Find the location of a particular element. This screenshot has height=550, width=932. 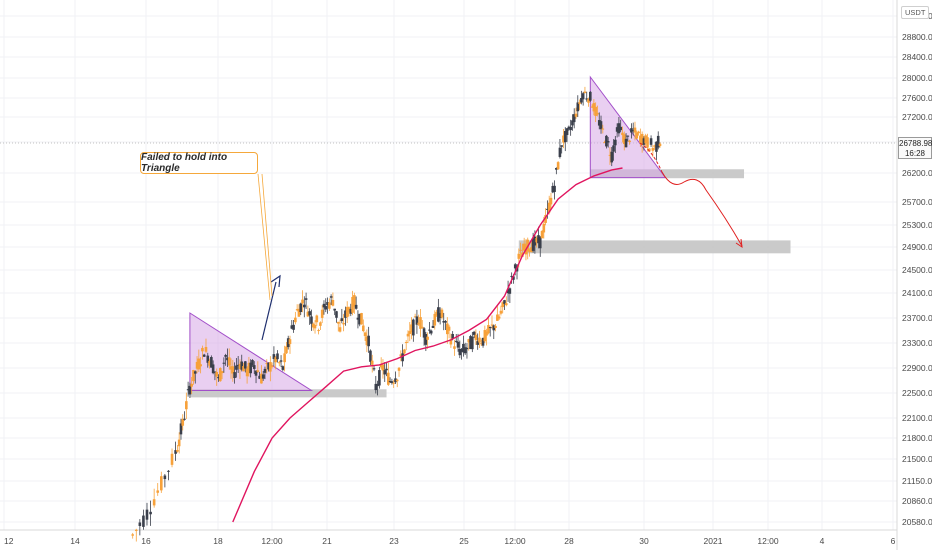

candle-59-1-body is located at coordinates (578, 107).